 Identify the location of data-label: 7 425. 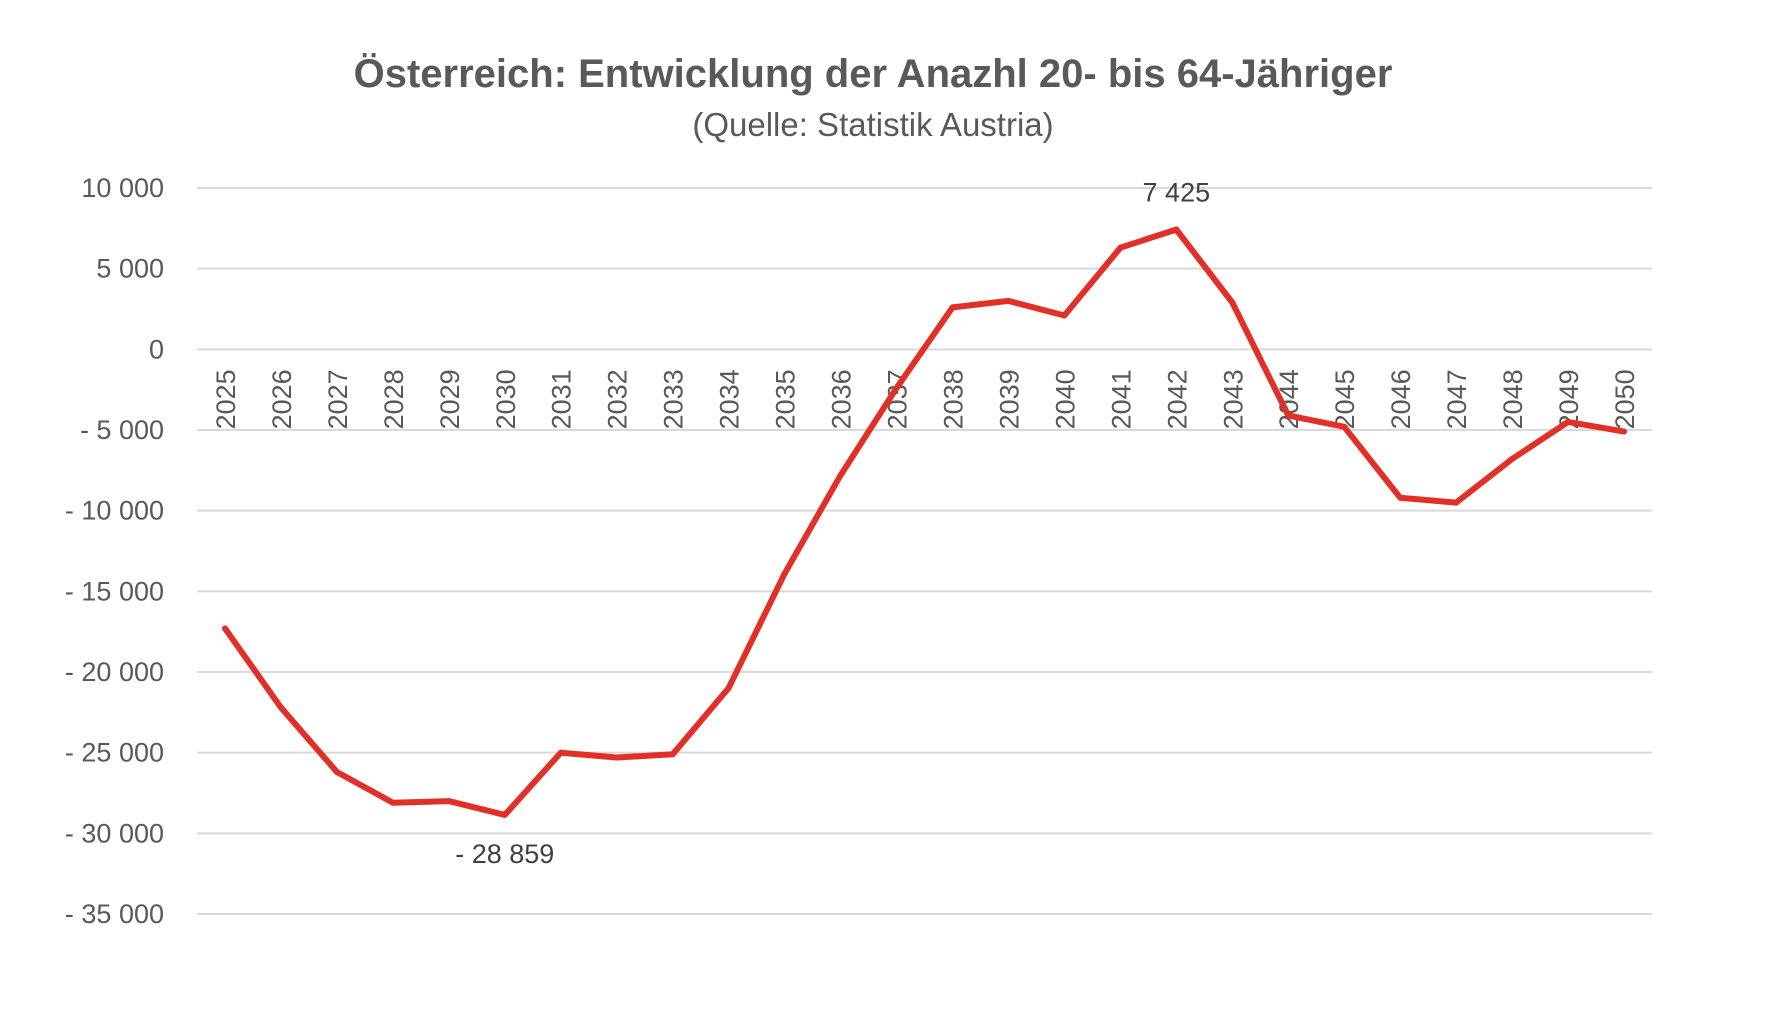
(1177, 193).